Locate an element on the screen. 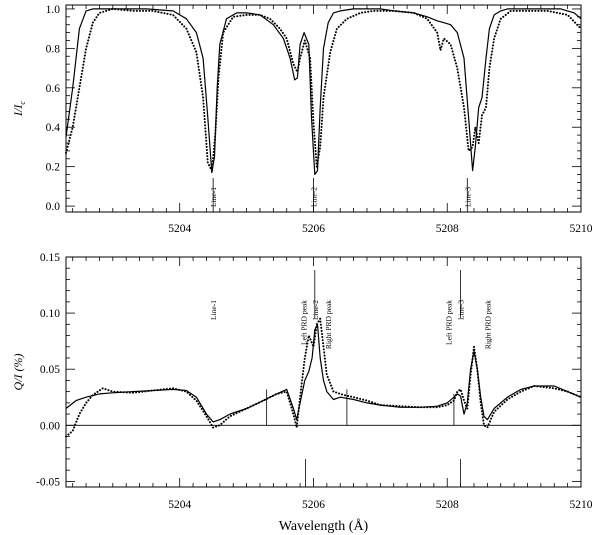  y-tick-label: 0.00 is located at coordinates (50, 426).